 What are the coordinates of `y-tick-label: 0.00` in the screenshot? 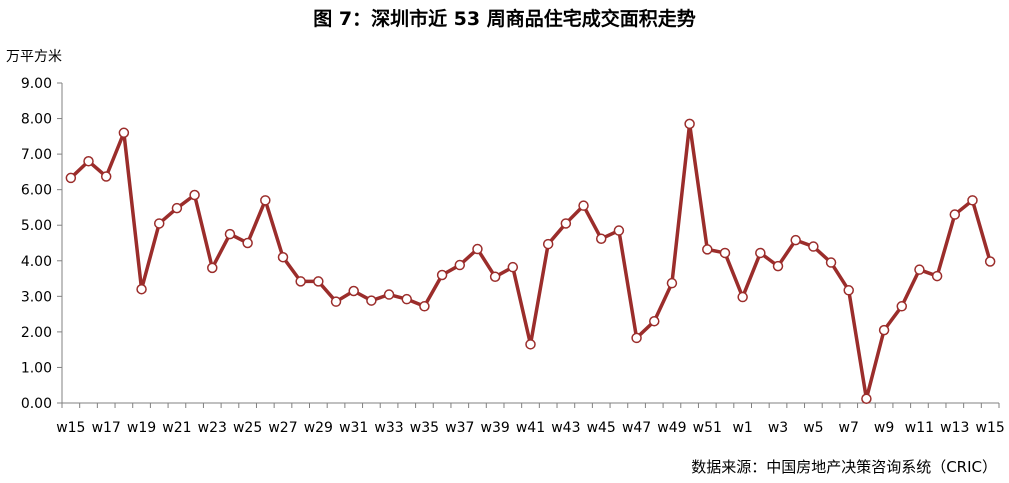 It's located at (36, 404).